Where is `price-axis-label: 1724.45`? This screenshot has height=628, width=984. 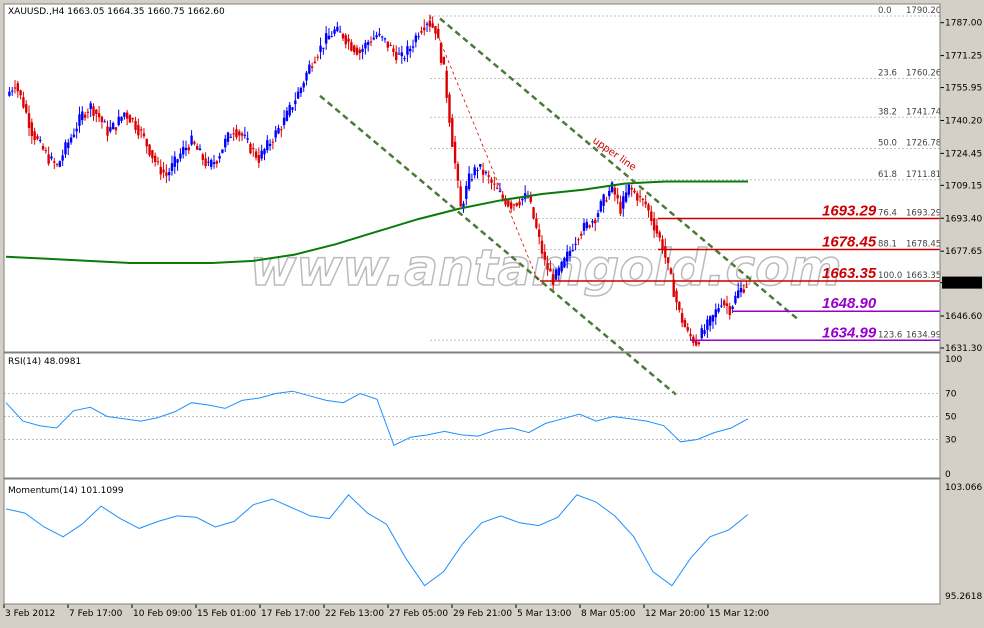
price-axis-label: 1724.45 is located at coordinates (963, 154).